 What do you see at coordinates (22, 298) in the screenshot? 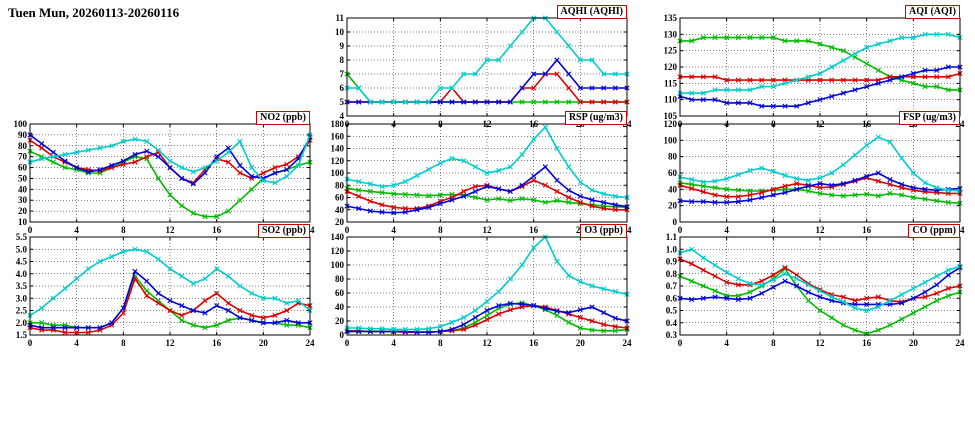
I see `svg-text: 3.0` at bounding box center [22, 298].